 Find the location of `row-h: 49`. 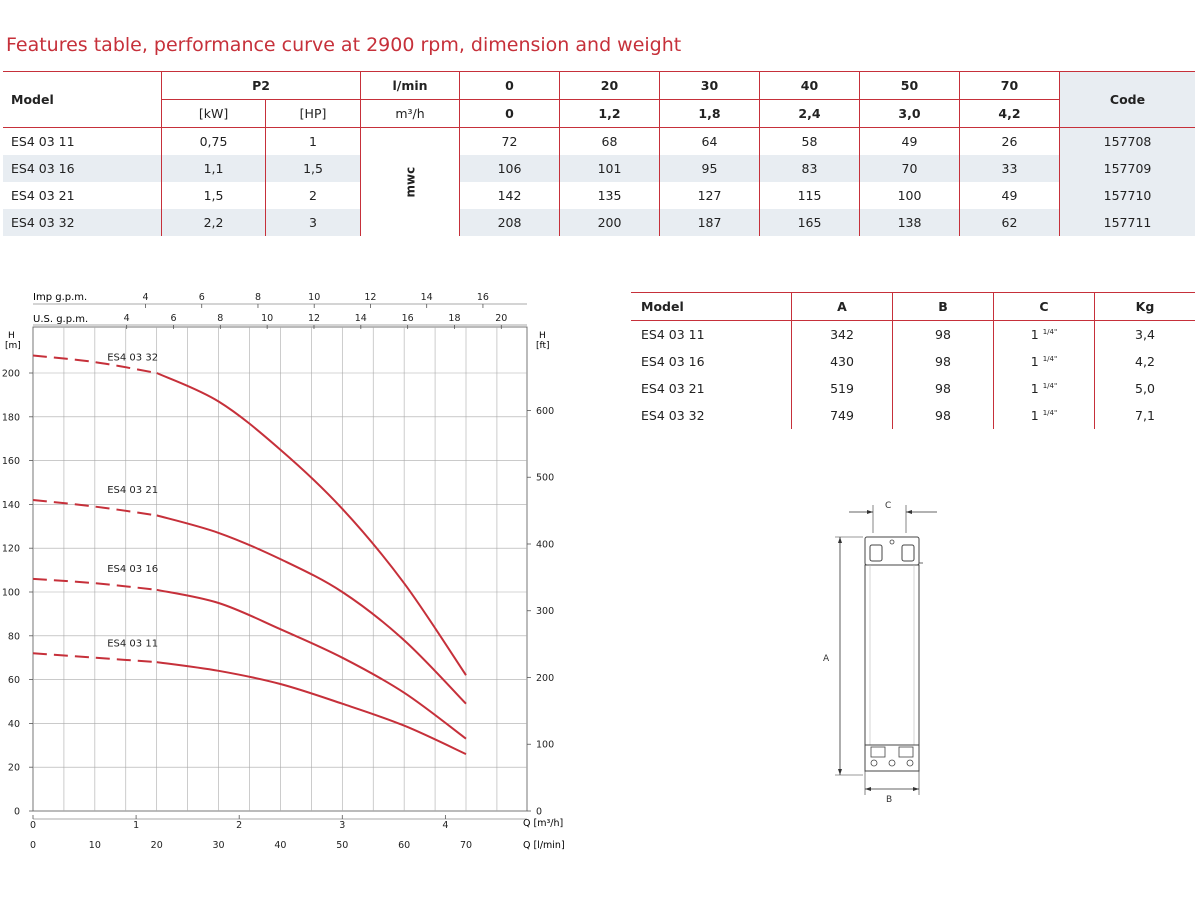

row-h: 49 is located at coordinates (1009, 195).